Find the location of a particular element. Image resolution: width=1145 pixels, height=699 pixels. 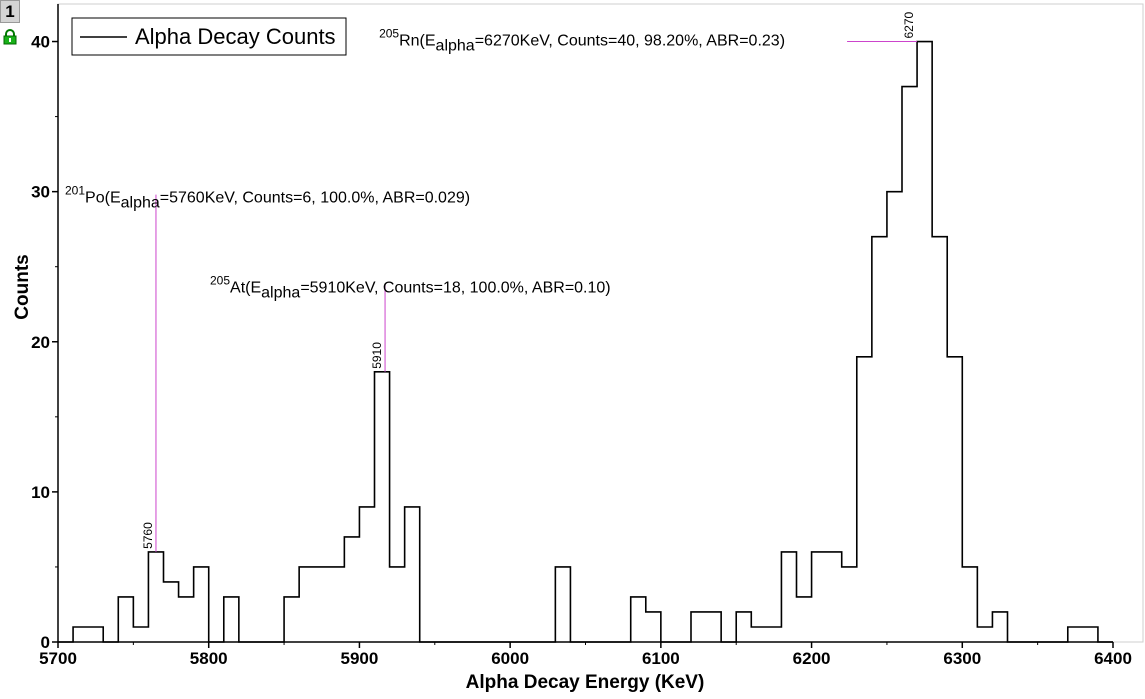

peak-energy-tag: 5760 is located at coordinates (148, 535).